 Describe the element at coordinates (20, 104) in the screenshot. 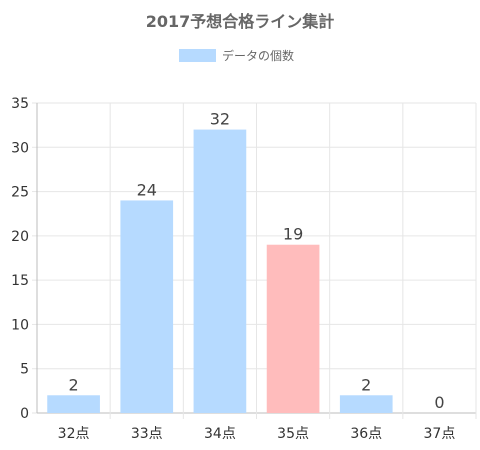

I see `y-tick-label: 35` at that location.